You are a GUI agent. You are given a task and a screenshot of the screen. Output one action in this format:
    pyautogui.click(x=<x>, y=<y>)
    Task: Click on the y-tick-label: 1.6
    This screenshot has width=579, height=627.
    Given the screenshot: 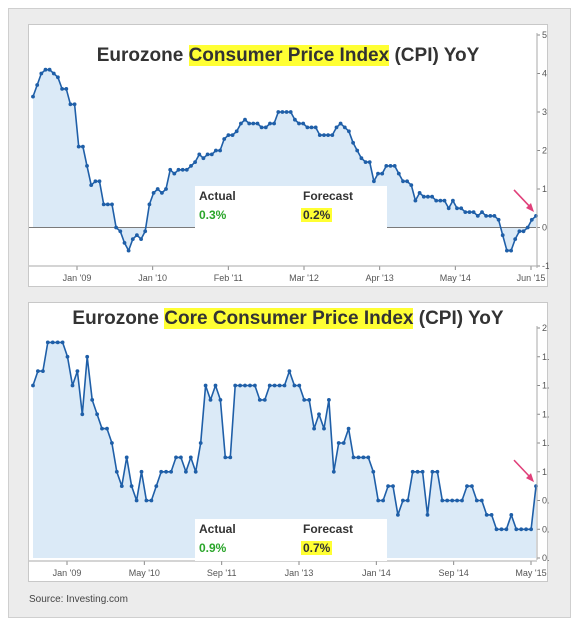 What is the action you would take?
    pyautogui.click(x=545, y=386)
    